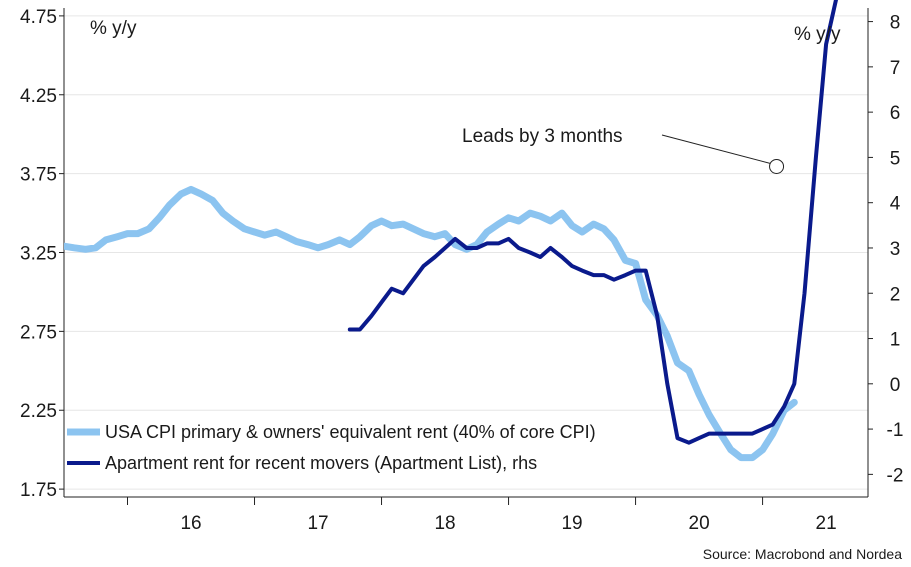 Image resolution: width=911 pixels, height=567 pixels. Describe the element at coordinates (571, 523) in the screenshot. I see `x-tick-label: 19` at that location.